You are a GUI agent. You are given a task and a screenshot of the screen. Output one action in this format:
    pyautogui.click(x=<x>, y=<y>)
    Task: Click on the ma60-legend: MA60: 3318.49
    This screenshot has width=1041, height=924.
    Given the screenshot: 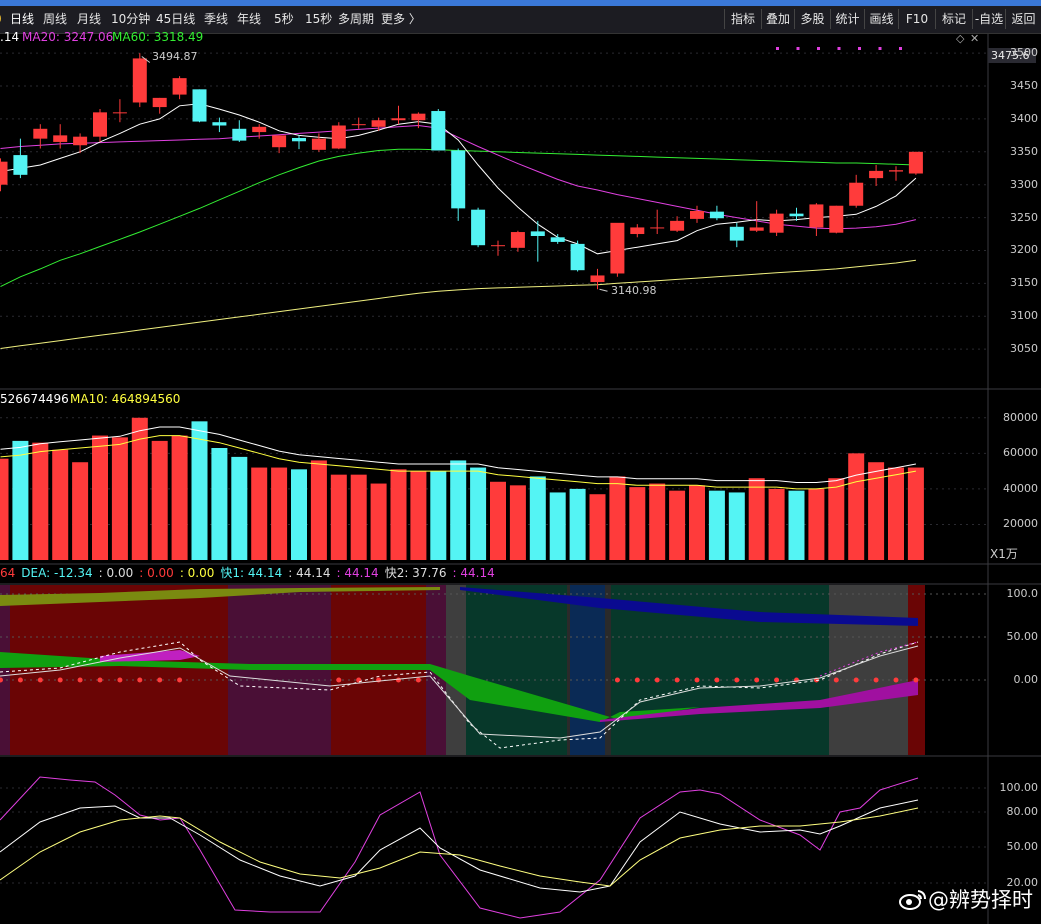 What is the action you would take?
    pyautogui.click(x=158, y=37)
    